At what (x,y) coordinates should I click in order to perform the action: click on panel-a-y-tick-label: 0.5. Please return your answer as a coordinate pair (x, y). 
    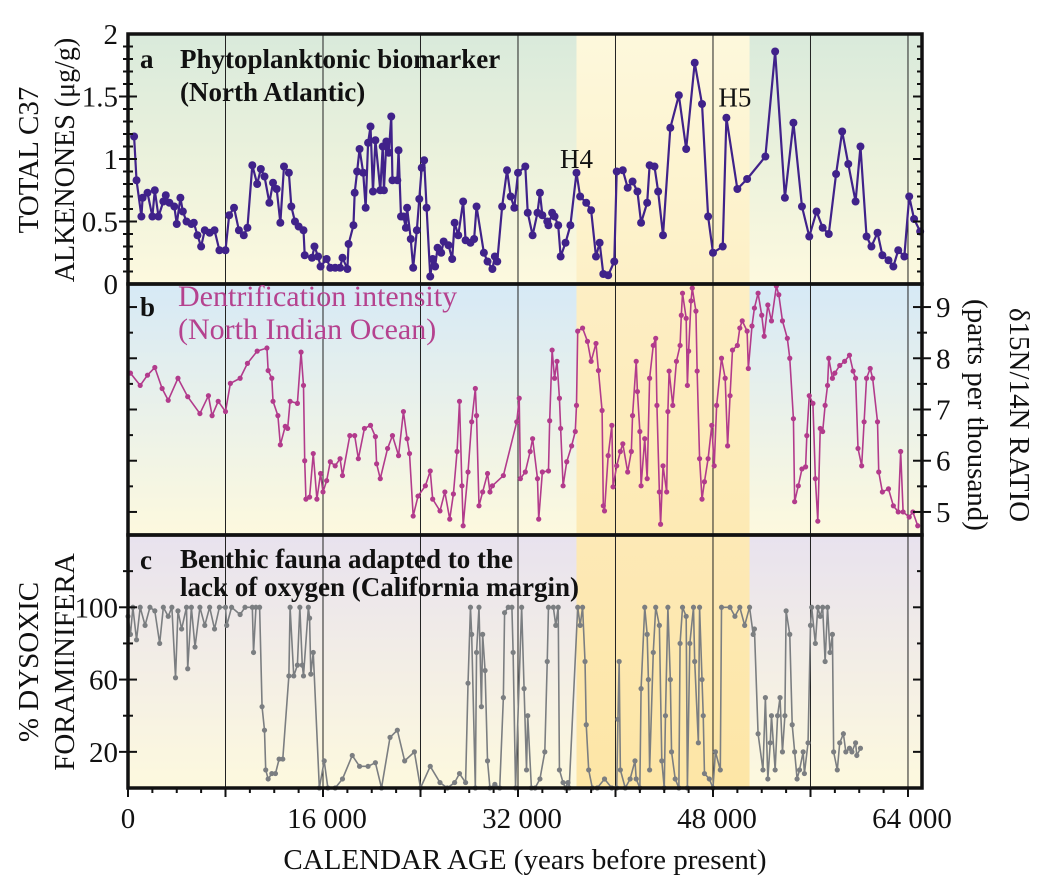
    Looking at the image, I should click on (100, 223).